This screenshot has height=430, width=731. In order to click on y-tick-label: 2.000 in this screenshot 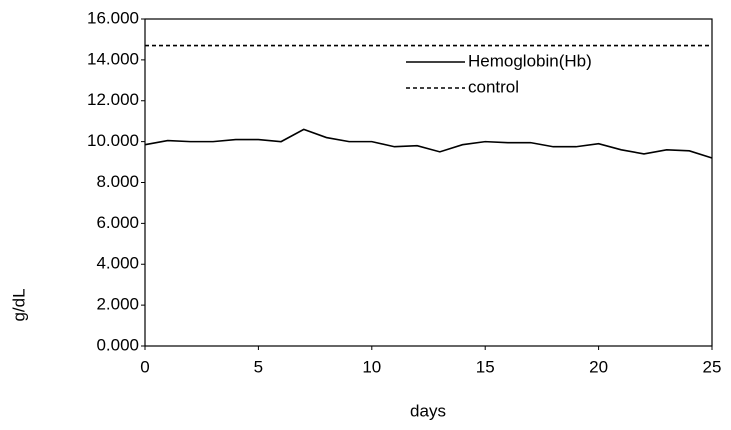, I will do `click(117, 304)`.